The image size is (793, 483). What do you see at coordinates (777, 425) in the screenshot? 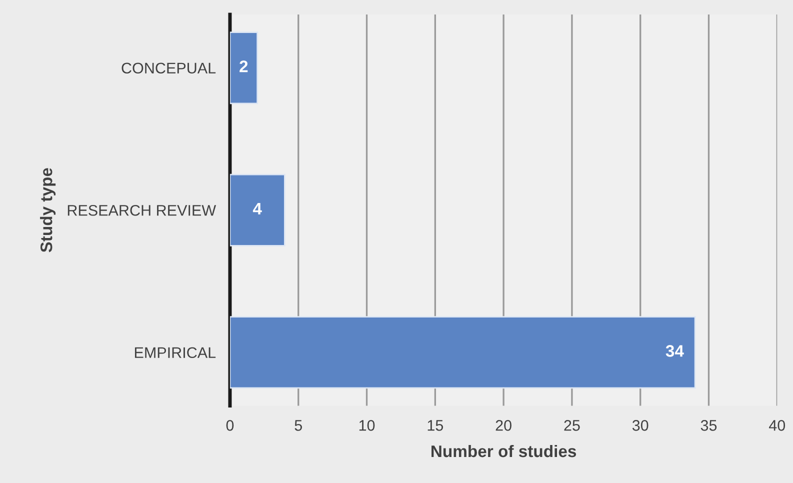
I see `x-tick-label: 40` at bounding box center [777, 425].